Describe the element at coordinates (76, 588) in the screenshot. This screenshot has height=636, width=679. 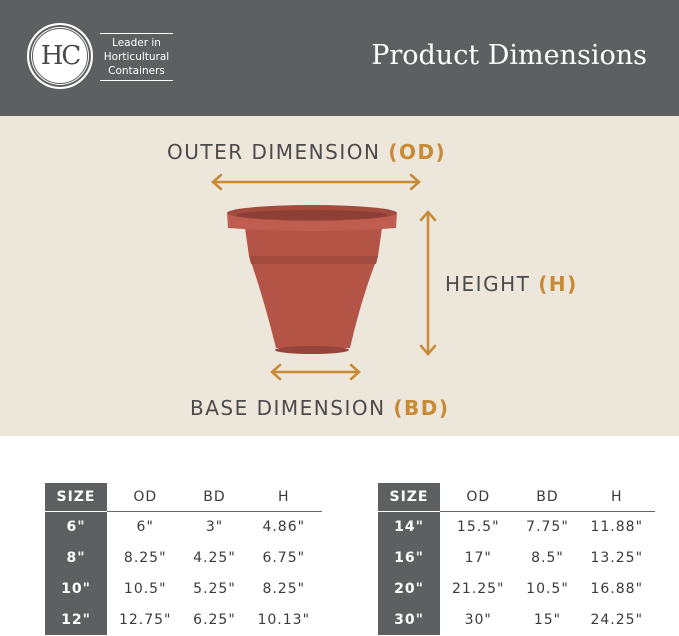
I see `size-cell: 10"` at that location.